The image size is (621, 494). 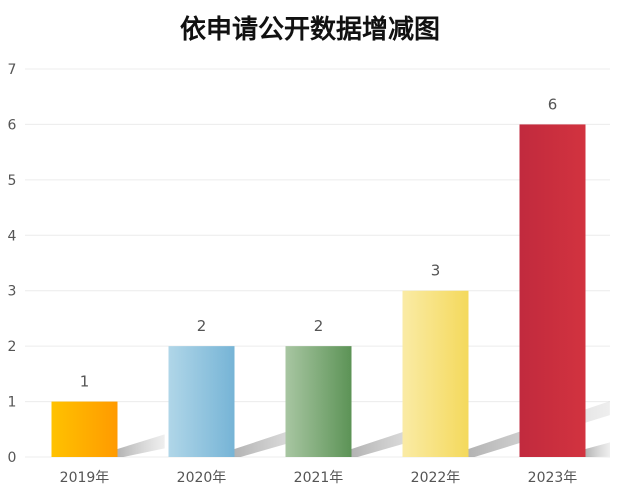 What do you see at coordinates (12, 236) in the screenshot?
I see `y-tick-label: 4` at bounding box center [12, 236].